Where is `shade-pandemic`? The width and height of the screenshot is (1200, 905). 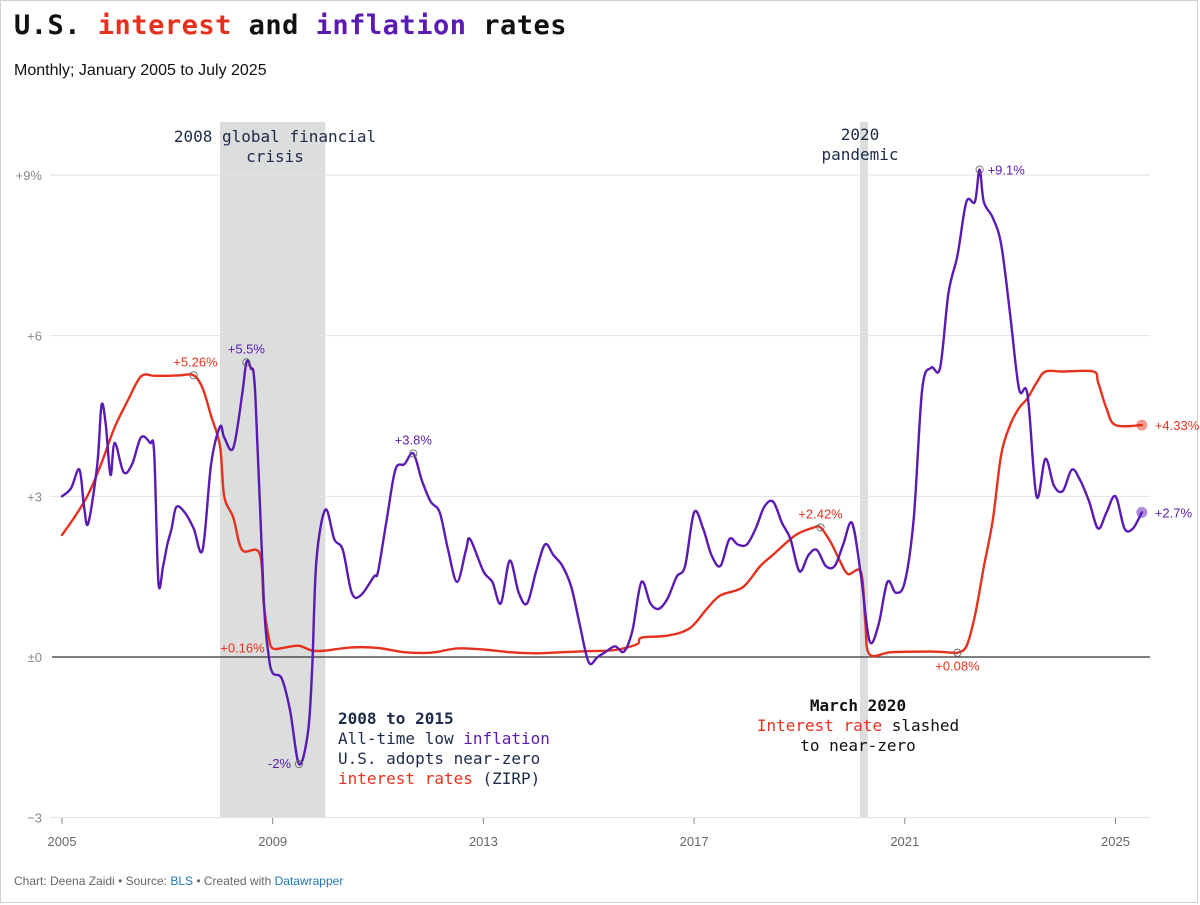 shade-pandemic is located at coordinates (864, 470).